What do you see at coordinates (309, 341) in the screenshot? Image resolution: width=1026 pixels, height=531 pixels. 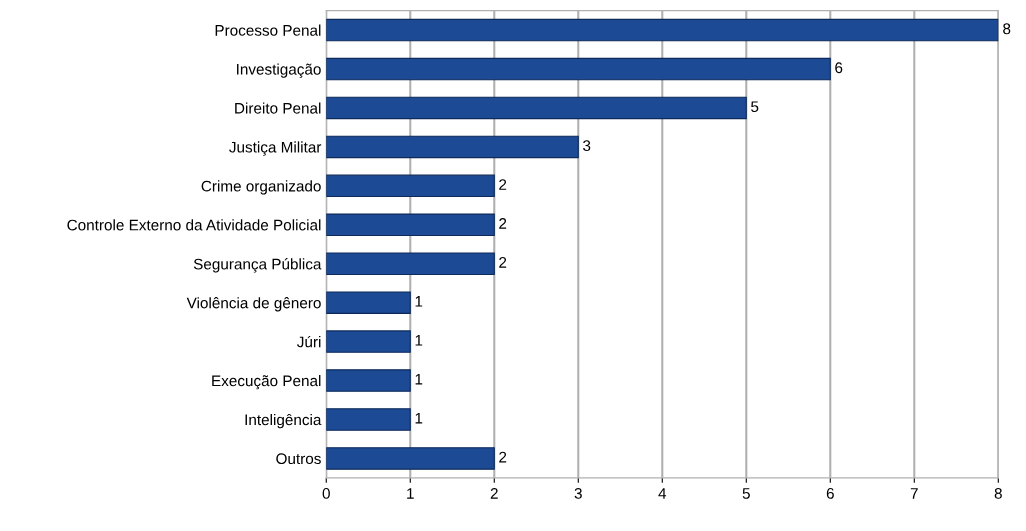 I see `y-tick-label: Júri` at bounding box center [309, 341].